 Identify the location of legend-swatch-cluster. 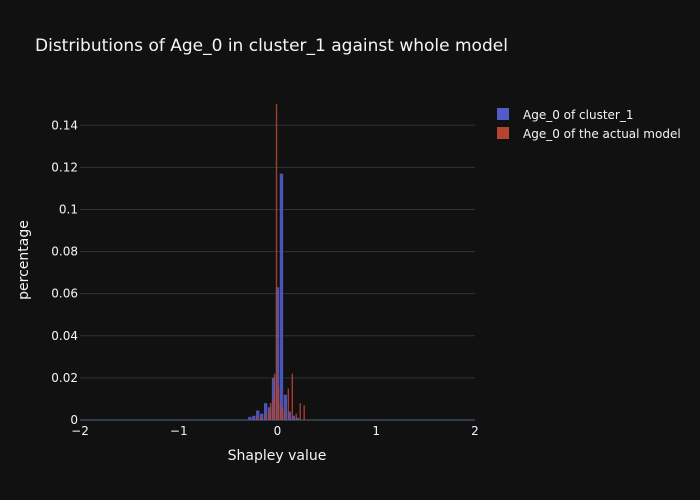
(503, 114).